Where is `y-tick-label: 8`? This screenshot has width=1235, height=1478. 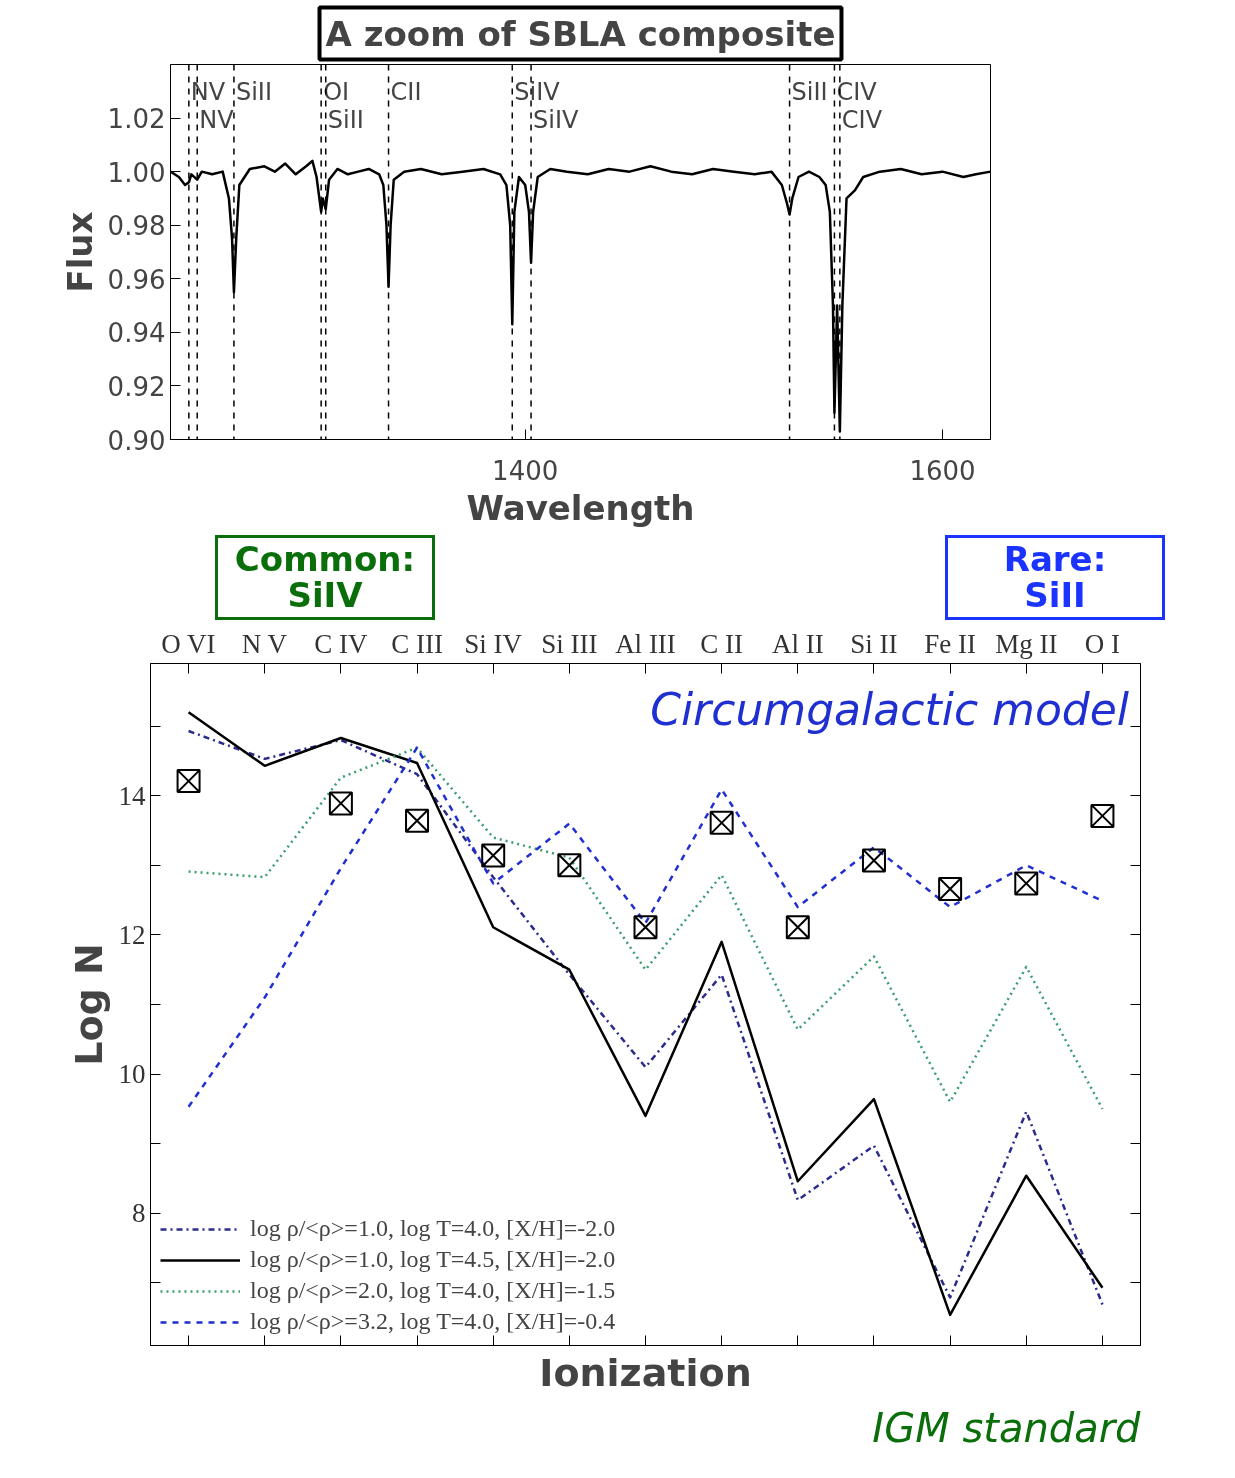 y-tick-label: 8 is located at coordinates (139, 1213).